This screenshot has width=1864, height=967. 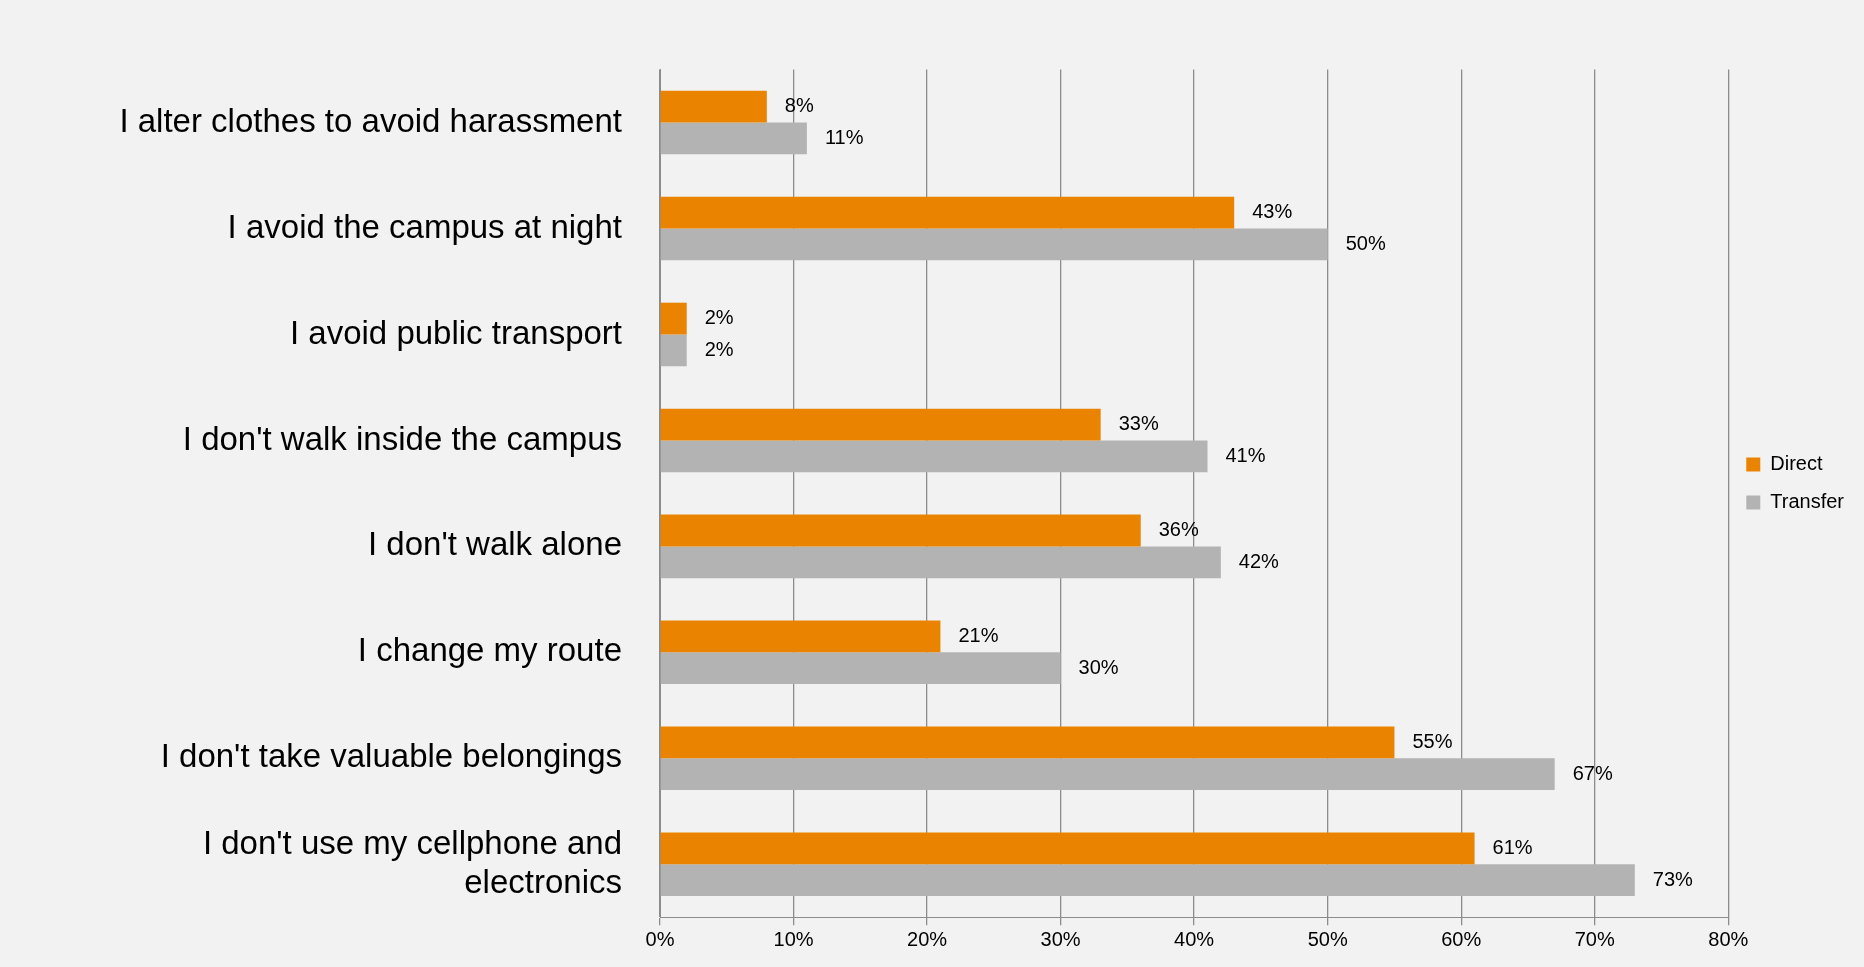 What do you see at coordinates (978, 634) in the screenshot?
I see `data-label: 21%` at bounding box center [978, 634].